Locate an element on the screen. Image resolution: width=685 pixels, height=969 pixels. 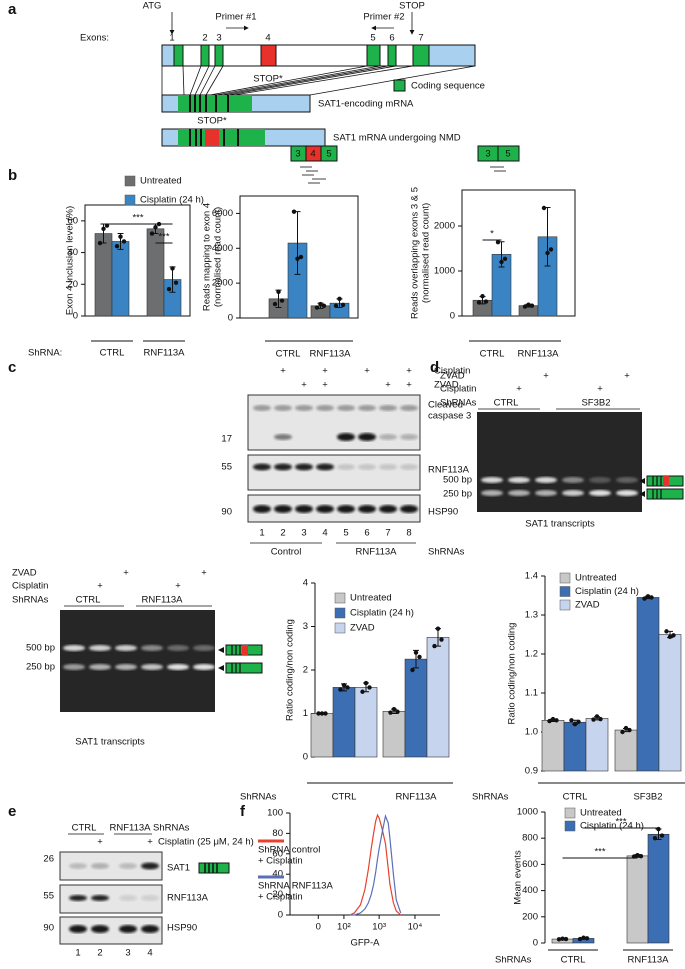
text-line: Reads overlapping exons 3 & 5 is located at coordinates (414, 253).